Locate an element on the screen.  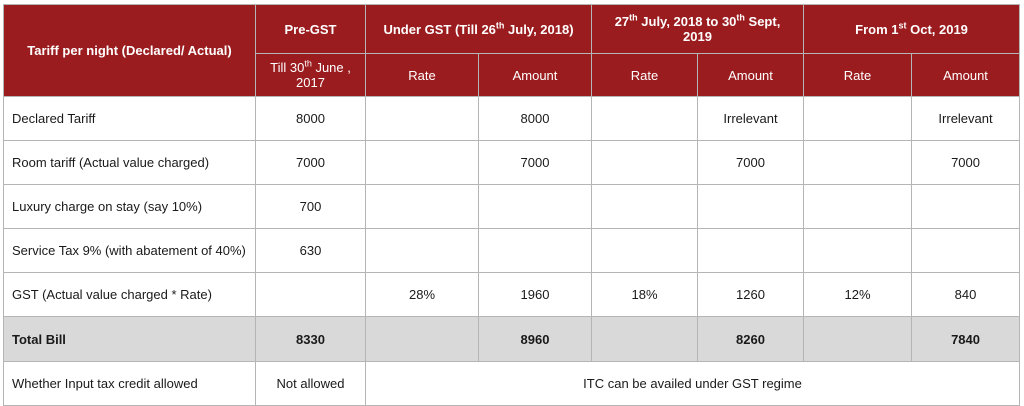
cell-rate: 12% is located at coordinates (858, 294).